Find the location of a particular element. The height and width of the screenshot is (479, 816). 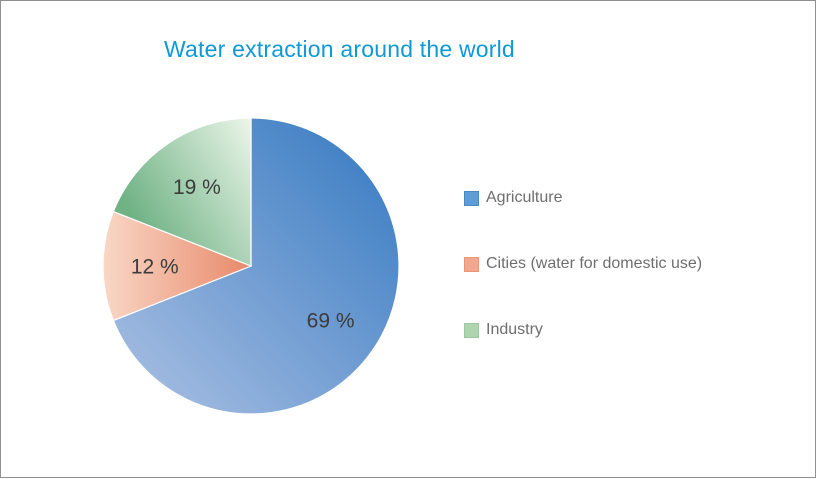

legend-label: Industry is located at coordinates (514, 329).